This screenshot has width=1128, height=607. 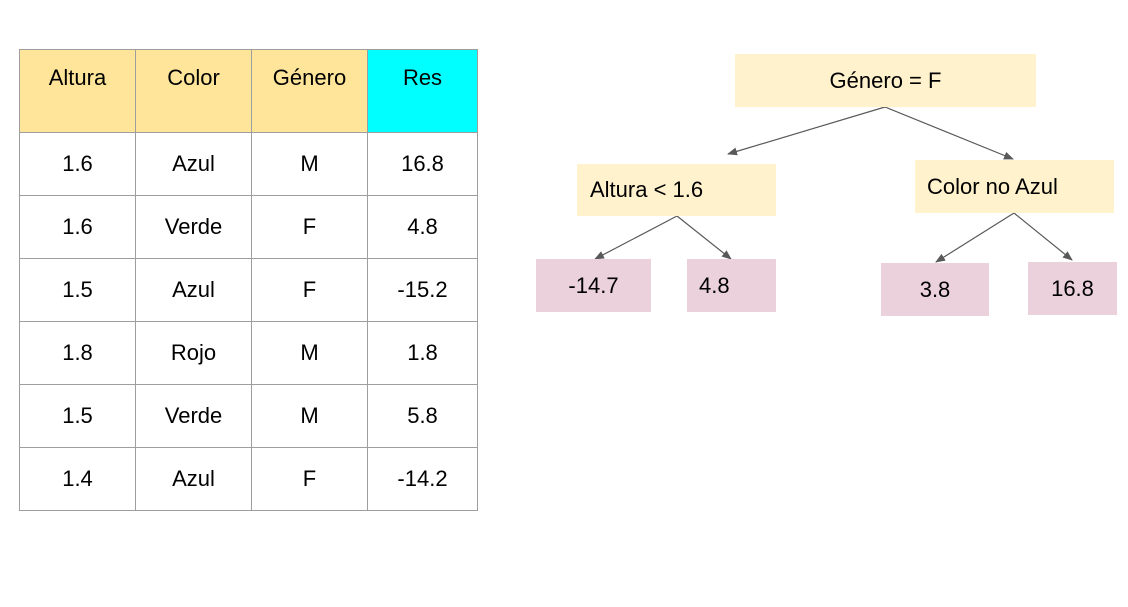 What do you see at coordinates (1043, 236) in the screenshot?
I see `edge-right-leaf2` at bounding box center [1043, 236].